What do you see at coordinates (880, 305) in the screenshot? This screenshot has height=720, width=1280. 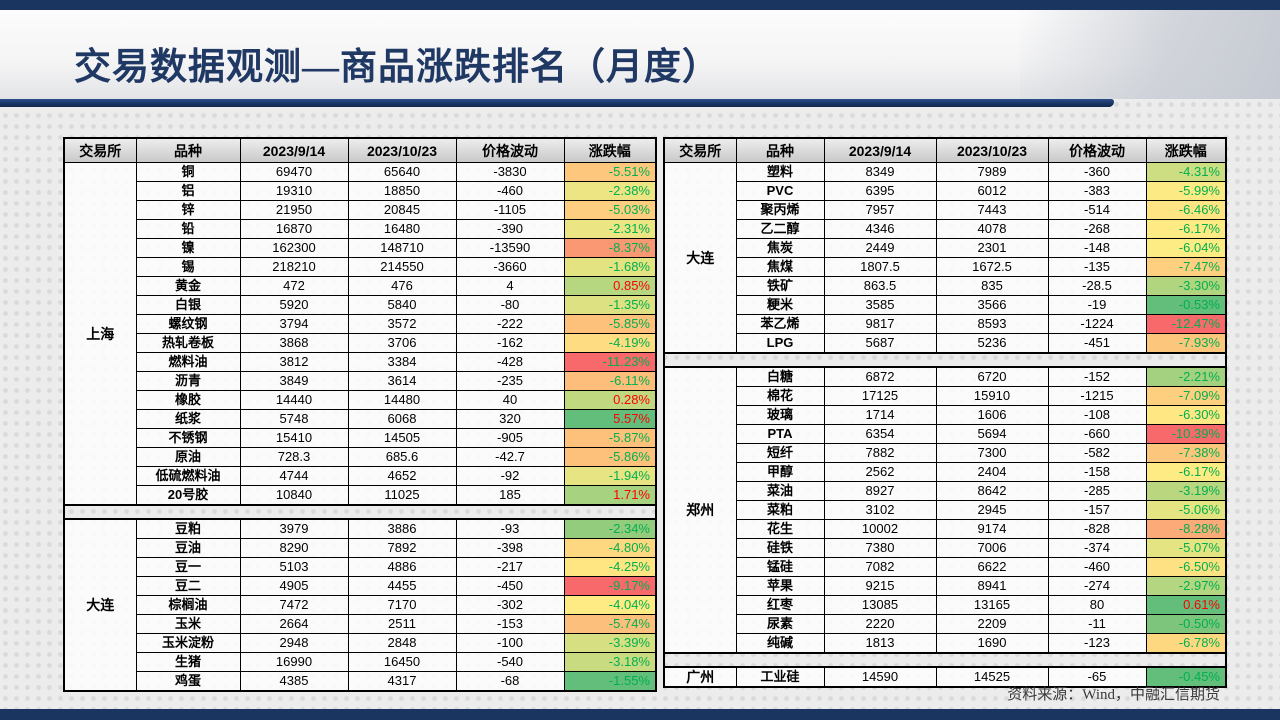 I see `price-cell: 3585` at bounding box center [880, 305].